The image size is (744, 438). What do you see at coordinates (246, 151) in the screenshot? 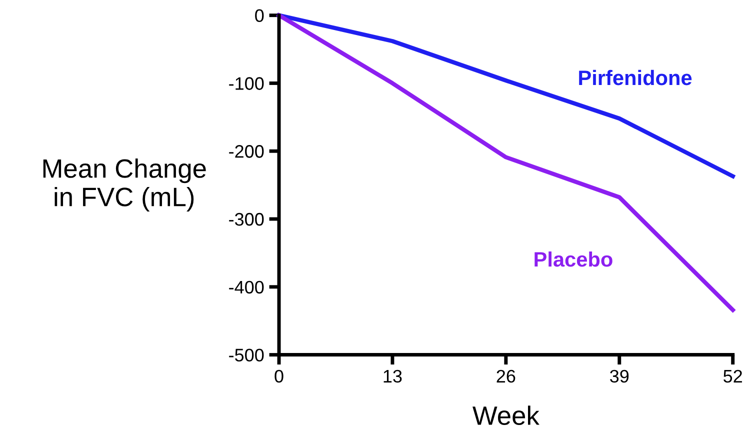
I see `y-tick-label: -200` at bounding box center [246, 151].